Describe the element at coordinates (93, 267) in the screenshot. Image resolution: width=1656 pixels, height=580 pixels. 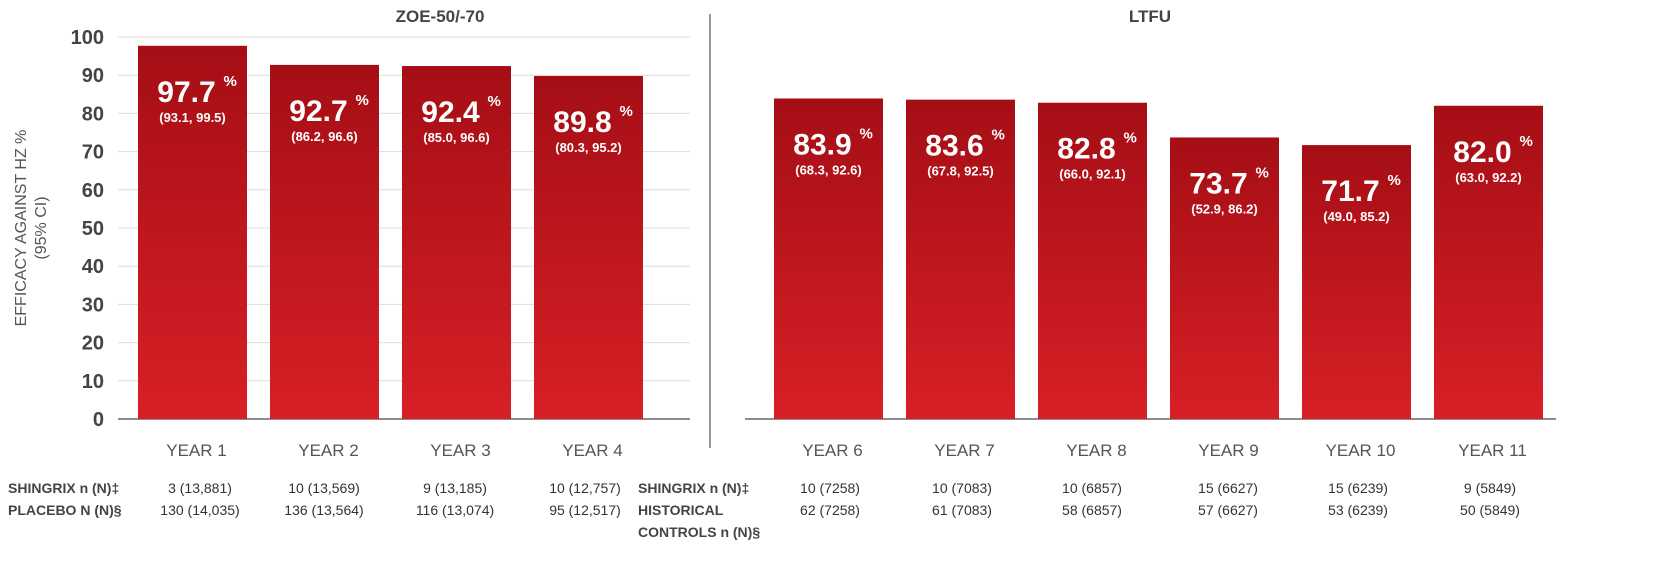
I see `y-tick-label: 40` at that location.